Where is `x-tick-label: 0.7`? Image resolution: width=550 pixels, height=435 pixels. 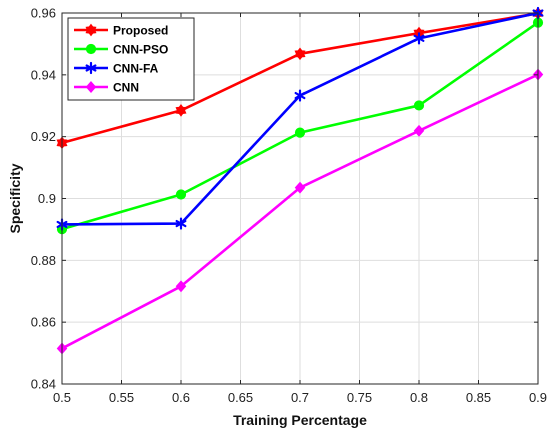
x-tick-label: 0.7 is located at coordinates (300, 397).